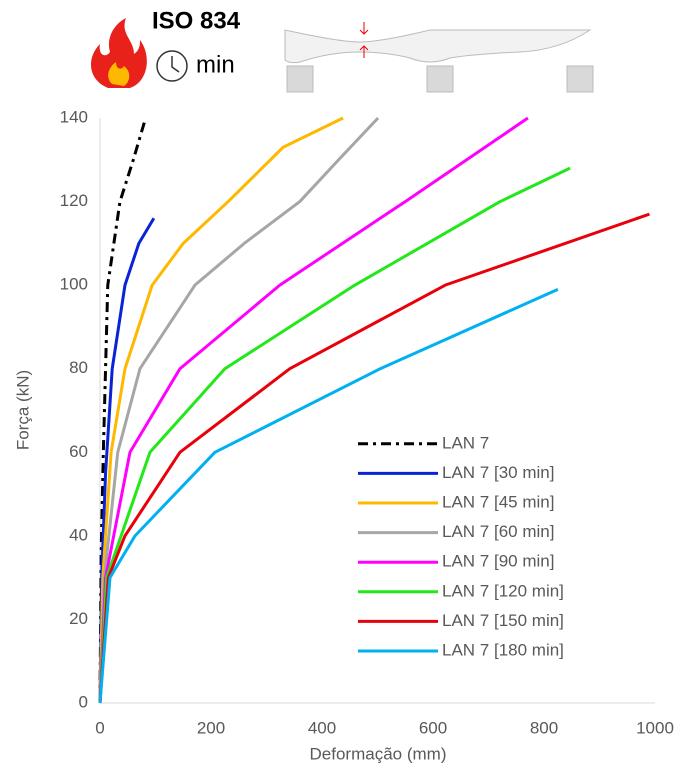  What do you see at coordinates (78, 618) in the screenshot?
I see `y-tick-label: 20` at bounding box center [78, 618].